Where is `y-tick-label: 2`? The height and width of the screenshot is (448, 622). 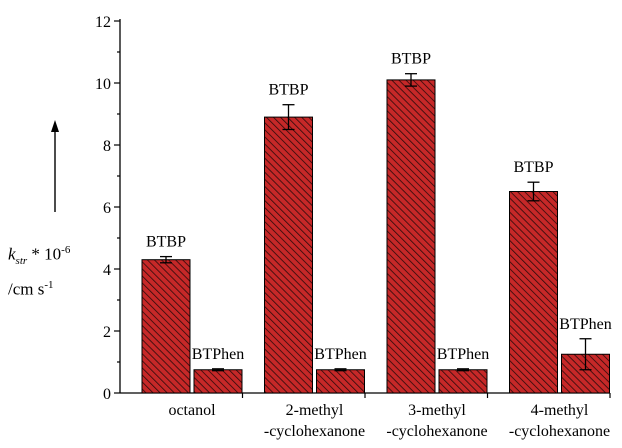 y-tick-label: 2 is located at coordinates (107, 332).